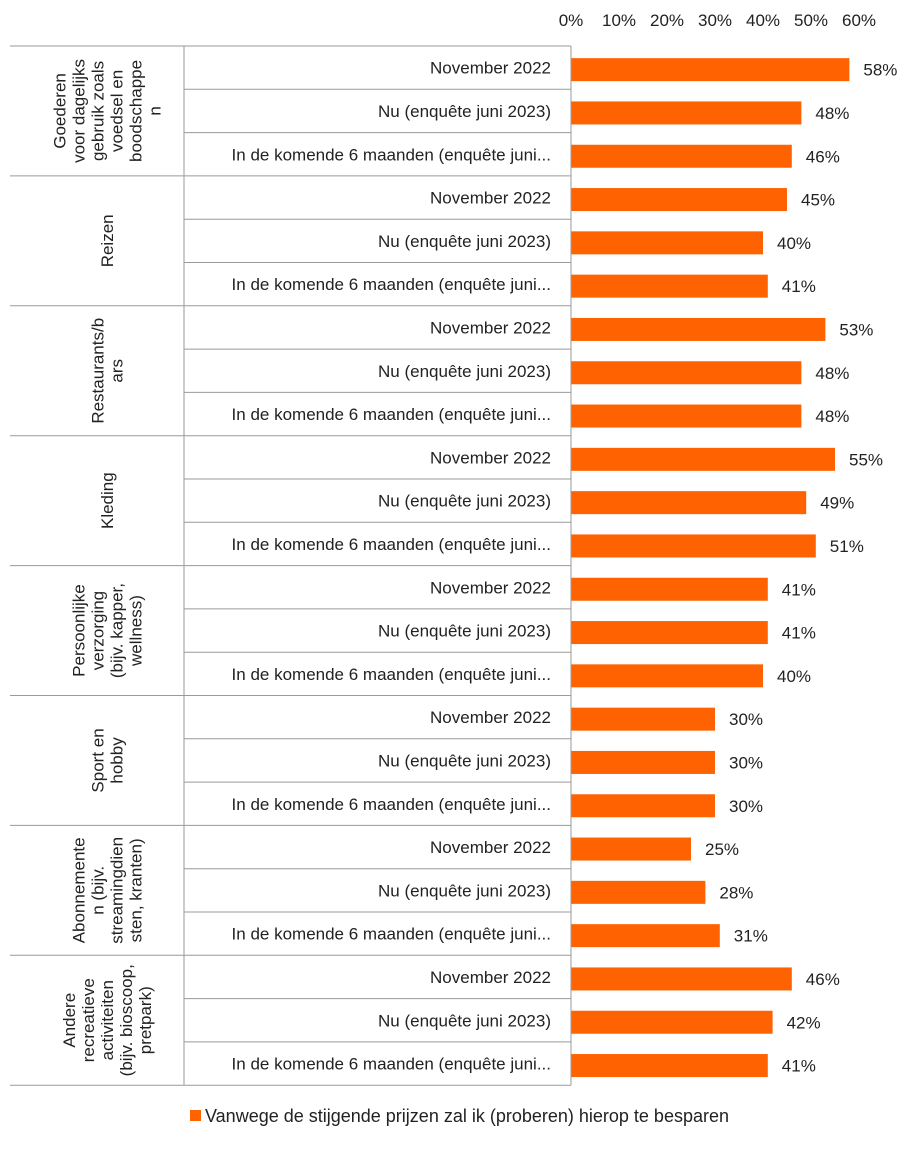 This screenshot has width=919, height=1158. I want to click on bar-value-label: 49%, so click(837, 503).